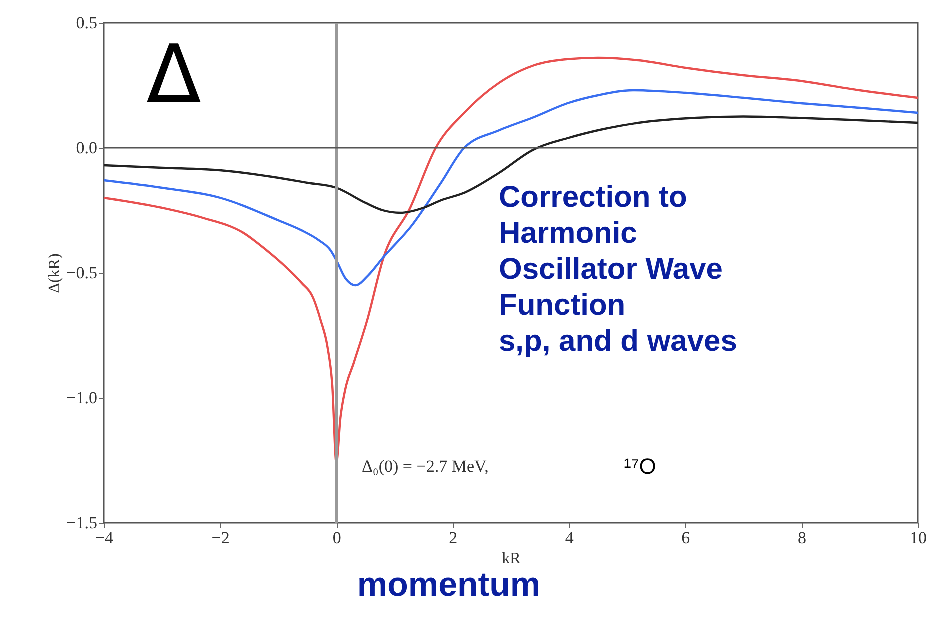 This screenshot has width=930, height=627. Describe the element at coordinates (337, 538) in the screenshot. I see `x-tick-label: 0` at that location.